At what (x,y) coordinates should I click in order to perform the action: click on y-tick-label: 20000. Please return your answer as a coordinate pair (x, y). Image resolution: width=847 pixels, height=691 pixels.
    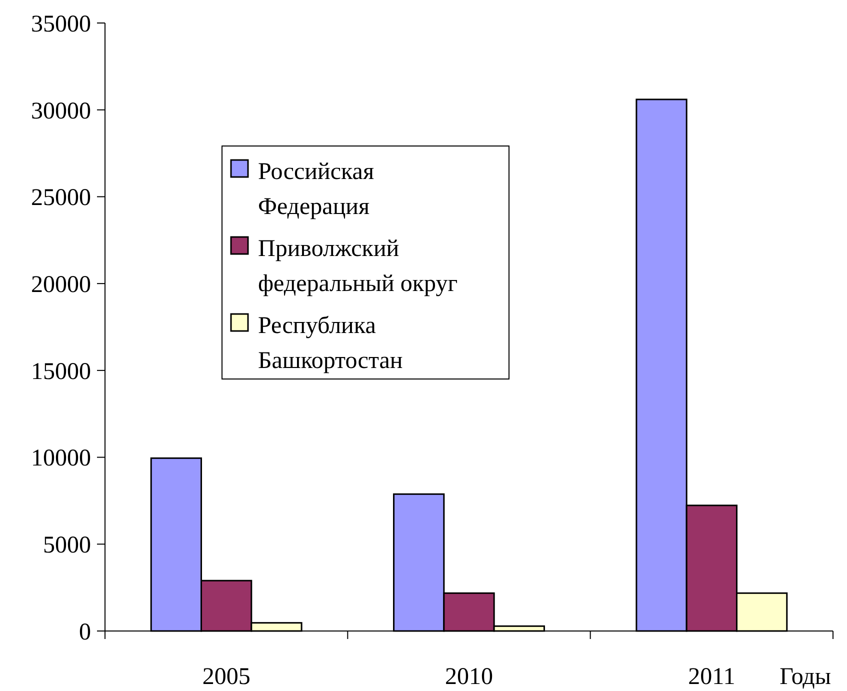
    Looking at the image, I should click on (61, 285).